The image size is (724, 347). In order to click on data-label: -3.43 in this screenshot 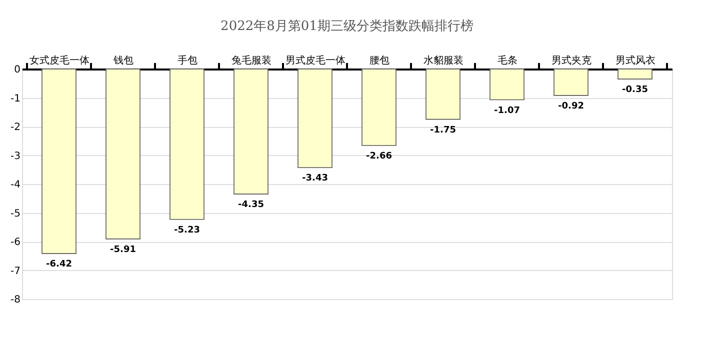, I will do `click(315, 179)`.